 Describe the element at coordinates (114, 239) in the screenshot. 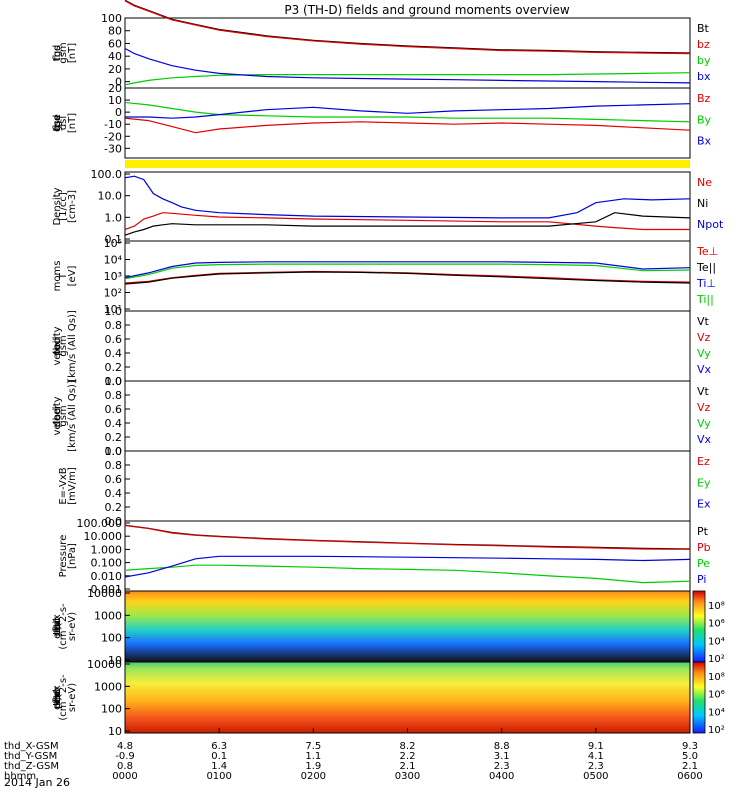

I see `y-tick-label: 0.1` at that location.